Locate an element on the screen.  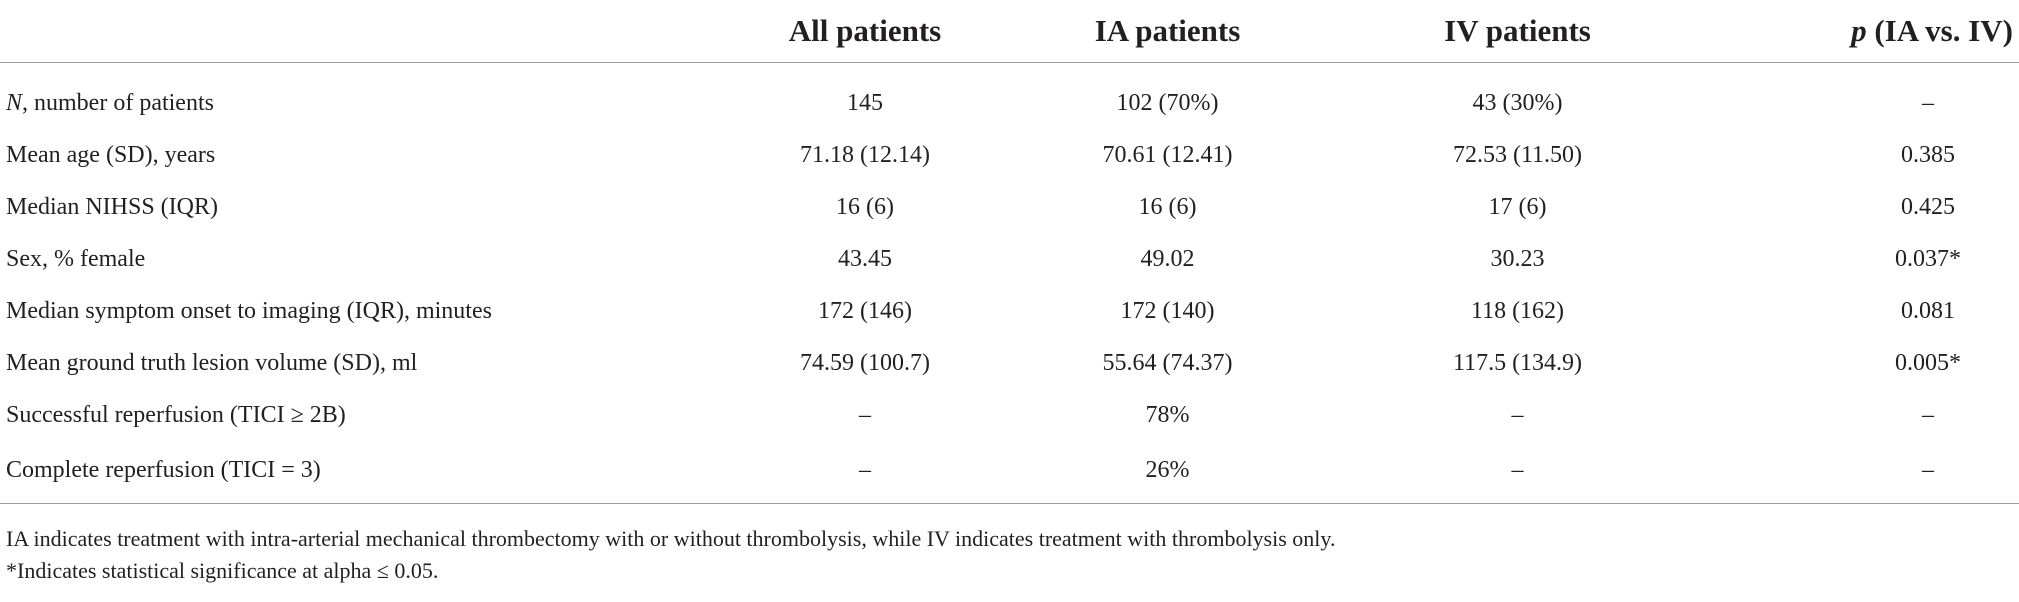
cell-p-value: 0.385 is located at coordinates (1854, 155).